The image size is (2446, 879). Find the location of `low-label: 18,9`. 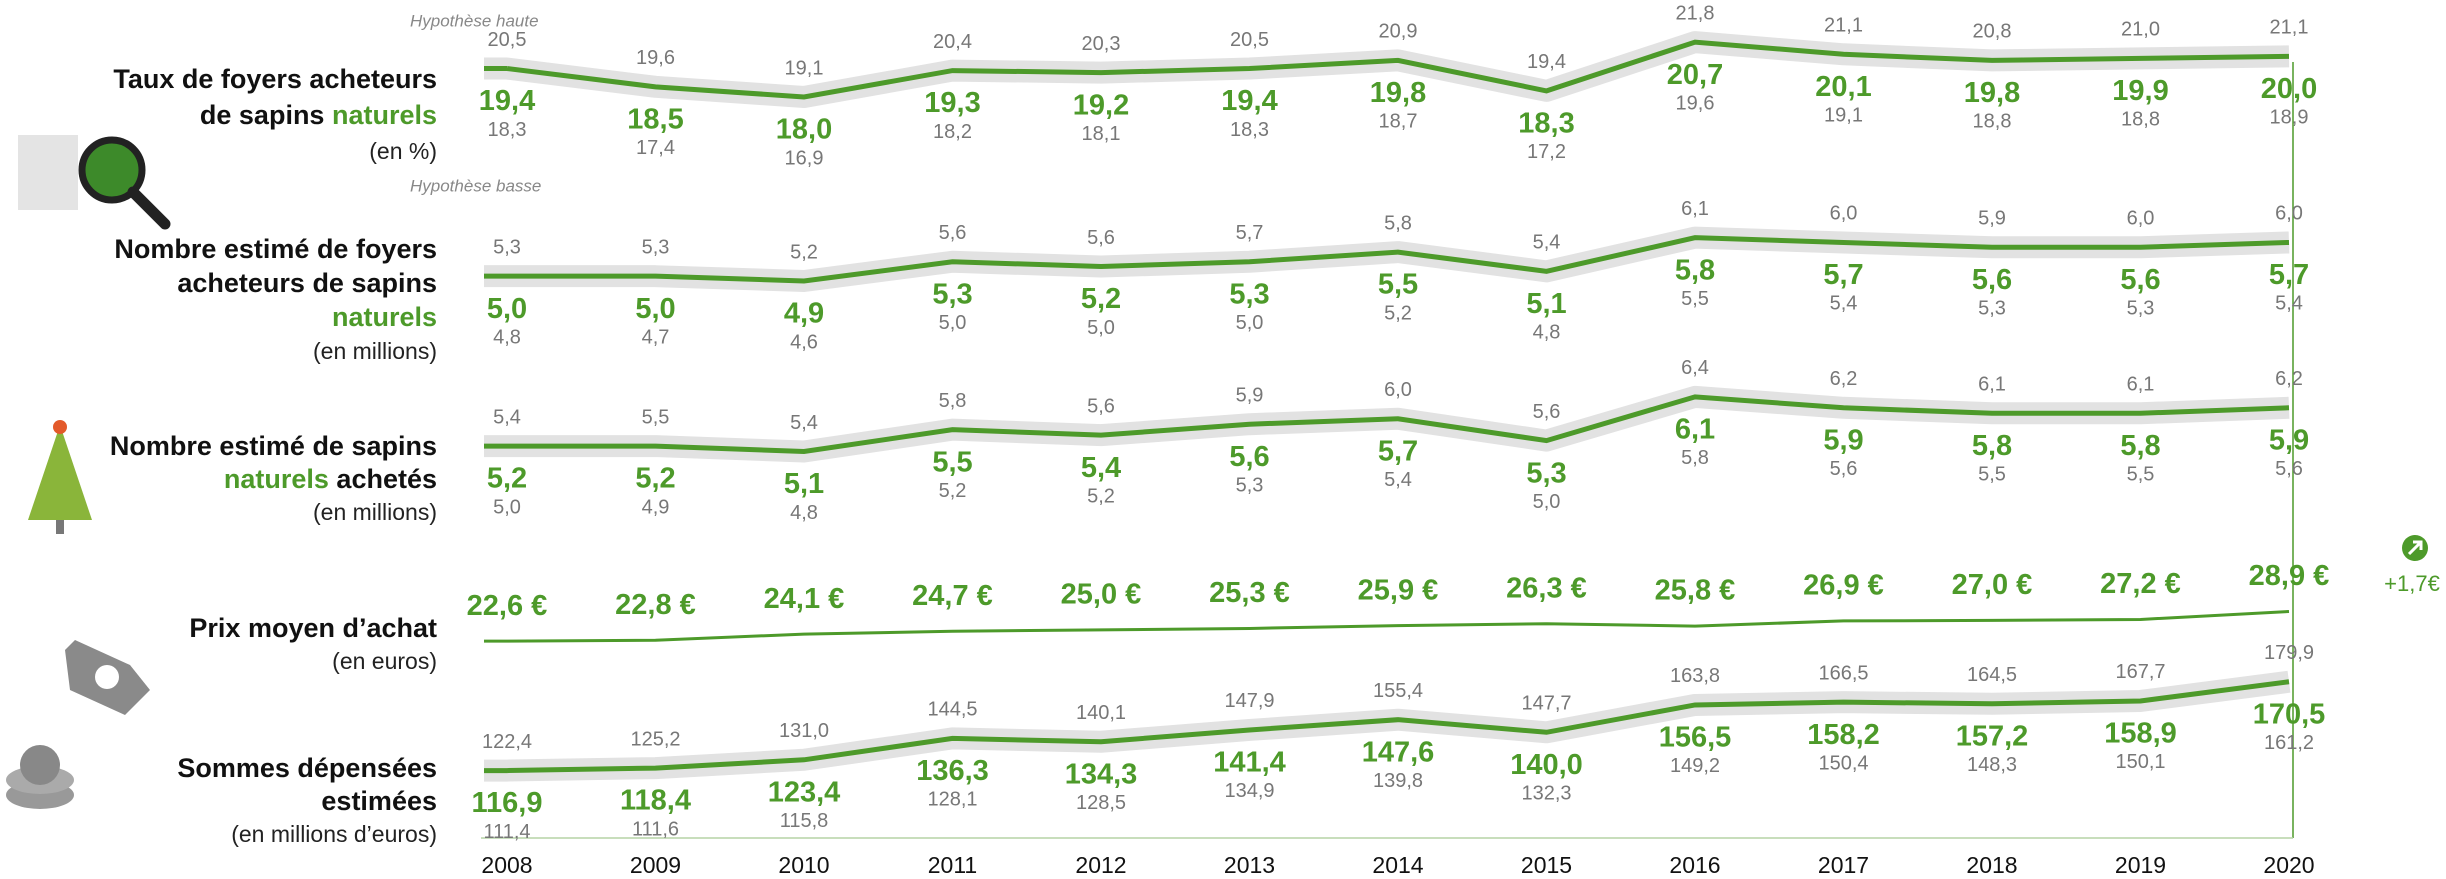

low-label: 18,9 is located at coordinates (2289, 118).